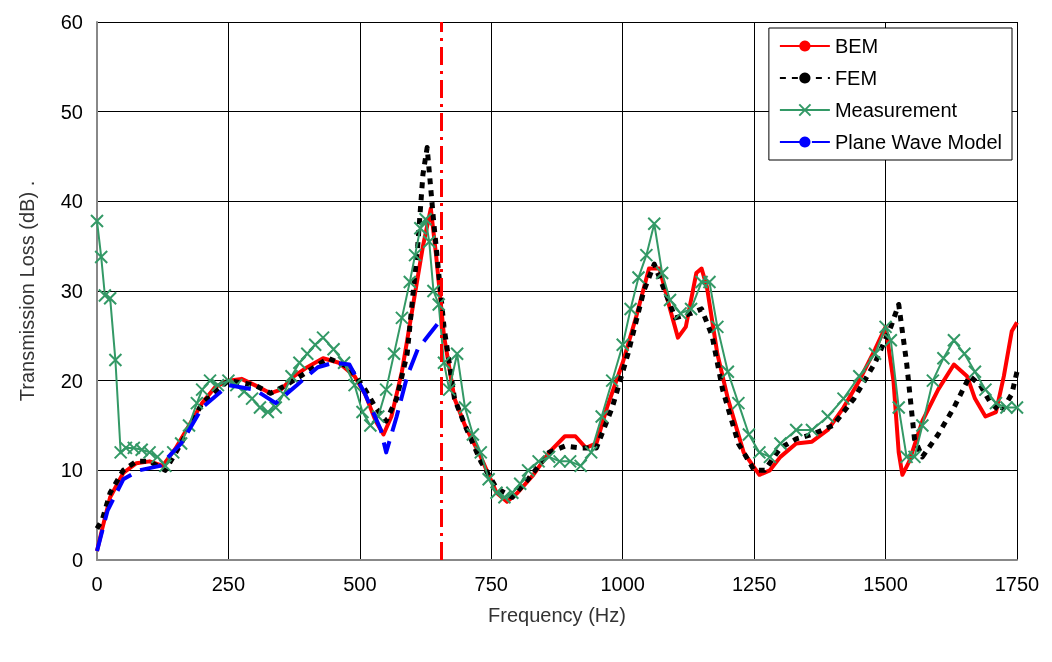 The image size is (1052, 662). I want to click on x-tick-label: 1250, so click(754, 584).